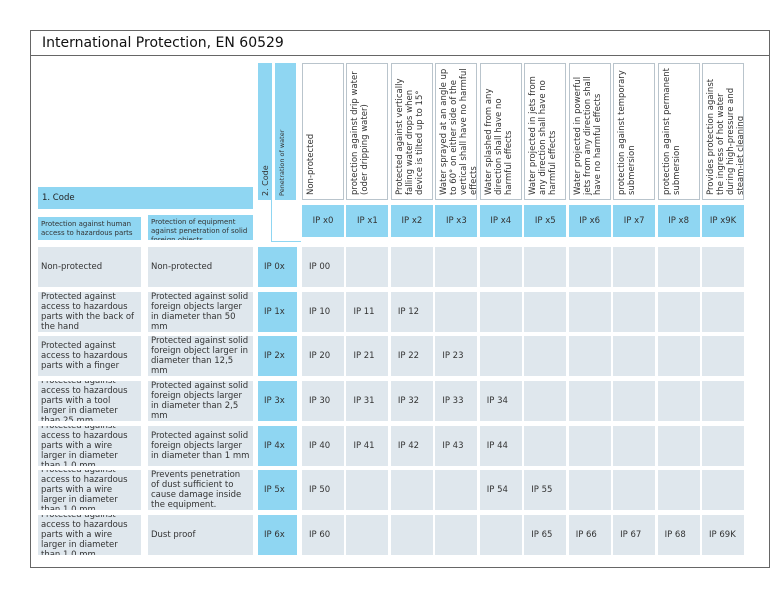 Image resolution: width=780 pixels, height=596 pixels. Describe the element at coordinates (400, 43) in the screenshot. I see `title-bar` at that location.